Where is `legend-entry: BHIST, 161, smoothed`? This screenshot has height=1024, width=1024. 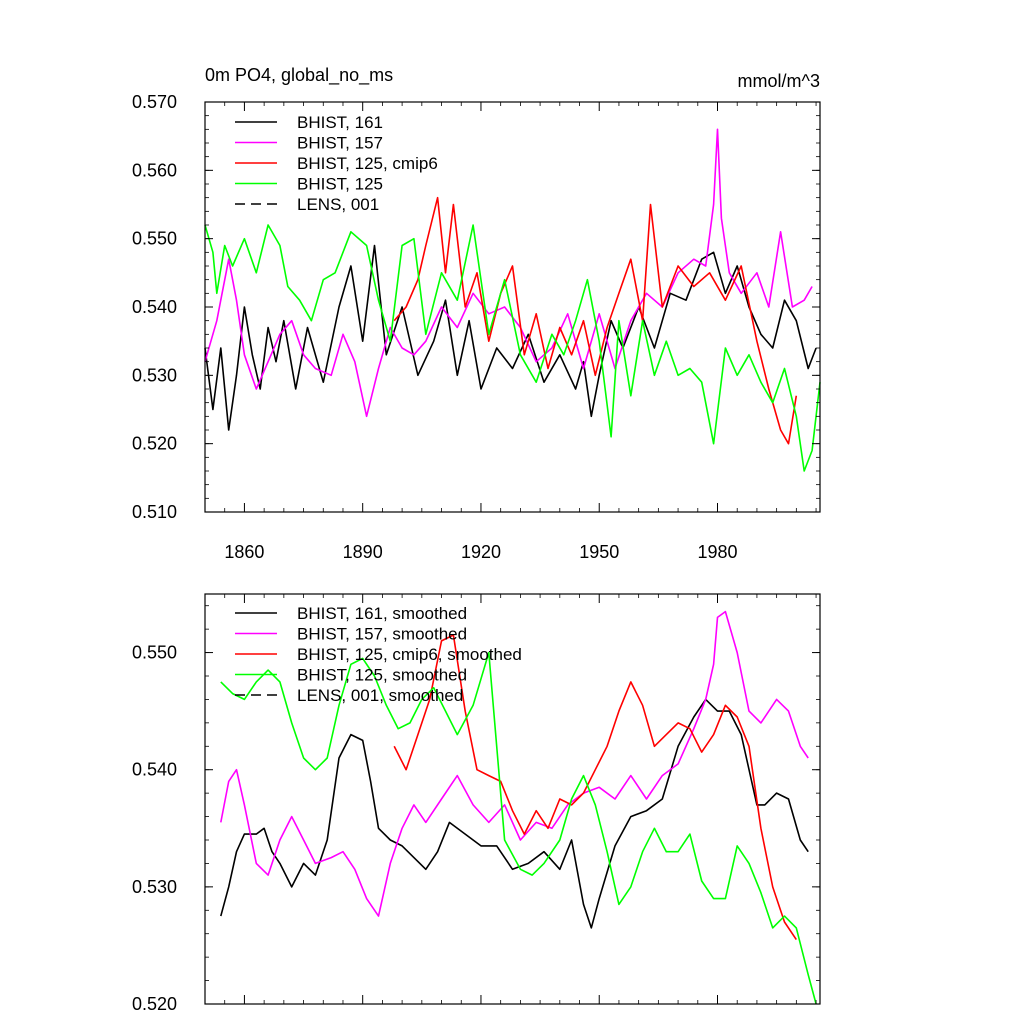 legend-entry: BHIST, 161, smoothed is located at coordinates (351, 613).